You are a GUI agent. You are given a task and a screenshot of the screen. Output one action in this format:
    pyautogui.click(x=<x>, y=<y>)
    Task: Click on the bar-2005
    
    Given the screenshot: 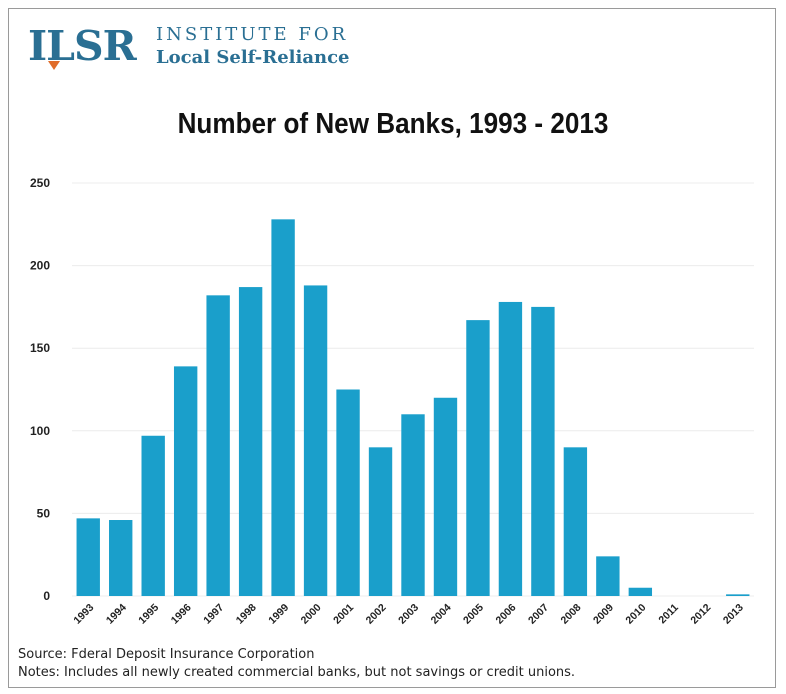 What is the action you would take?
    pyautogui.click(x=478, y=458)
    